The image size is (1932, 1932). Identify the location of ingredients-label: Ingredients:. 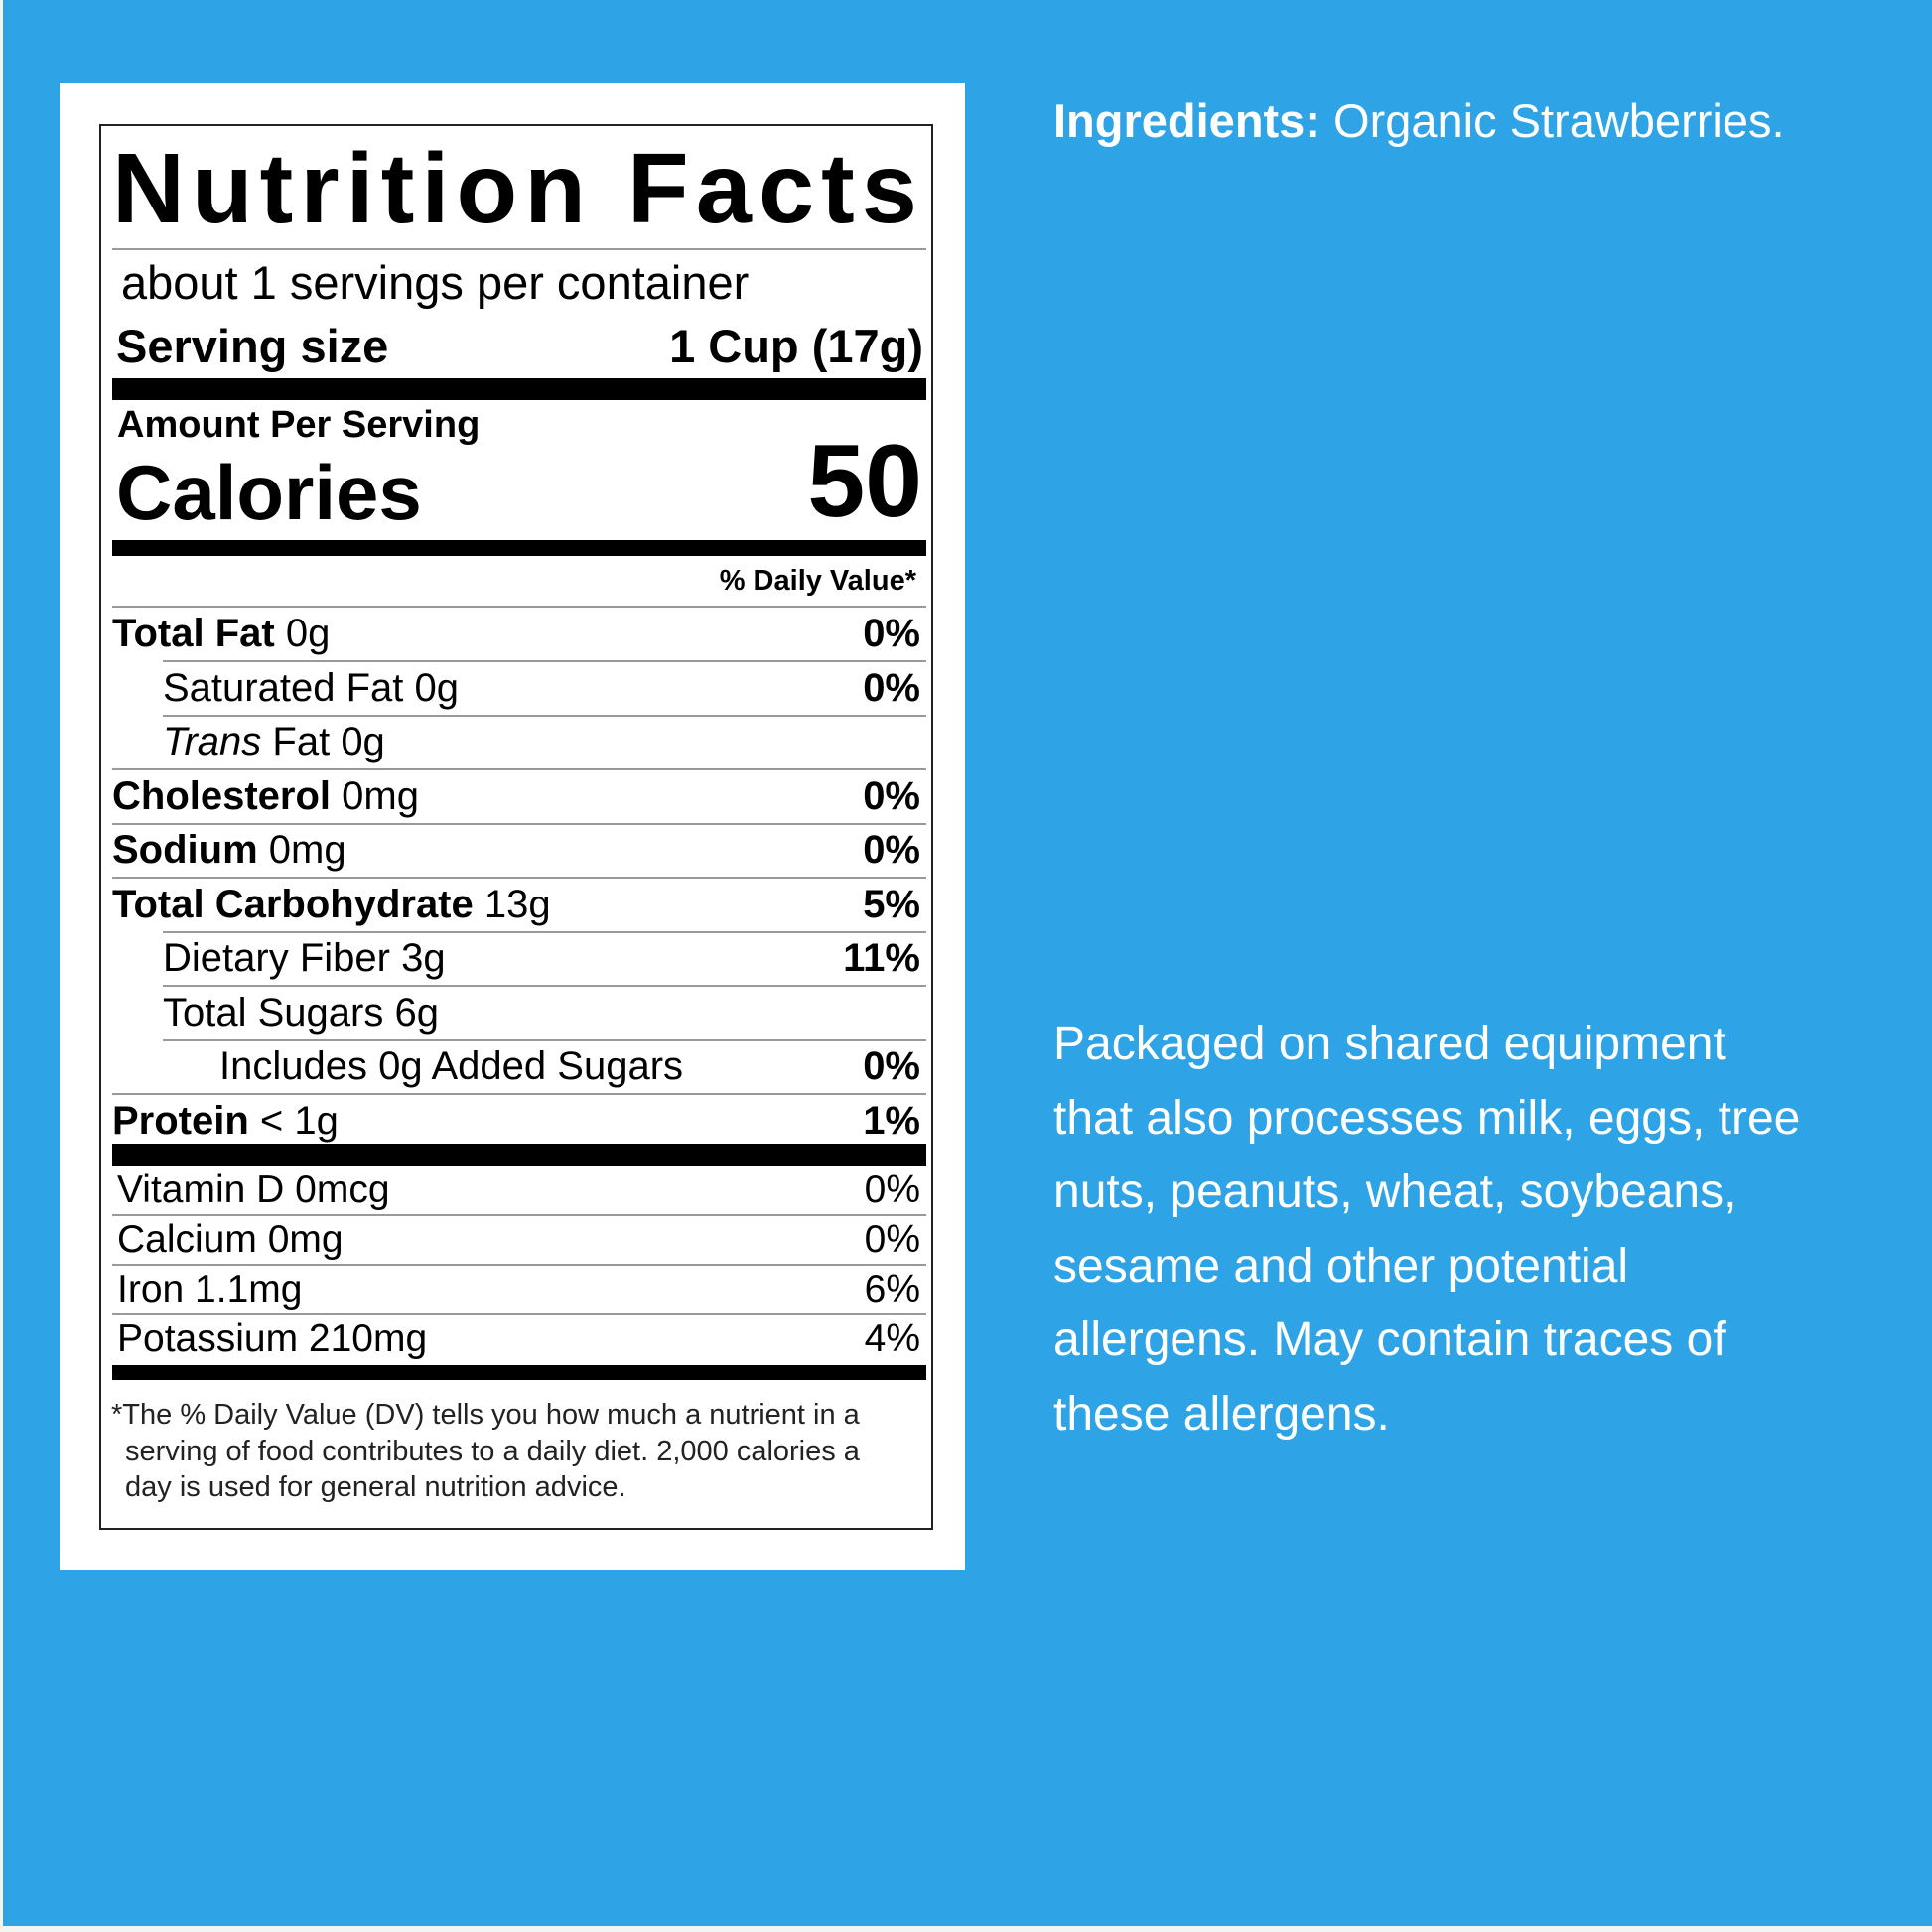
(1186, 121).